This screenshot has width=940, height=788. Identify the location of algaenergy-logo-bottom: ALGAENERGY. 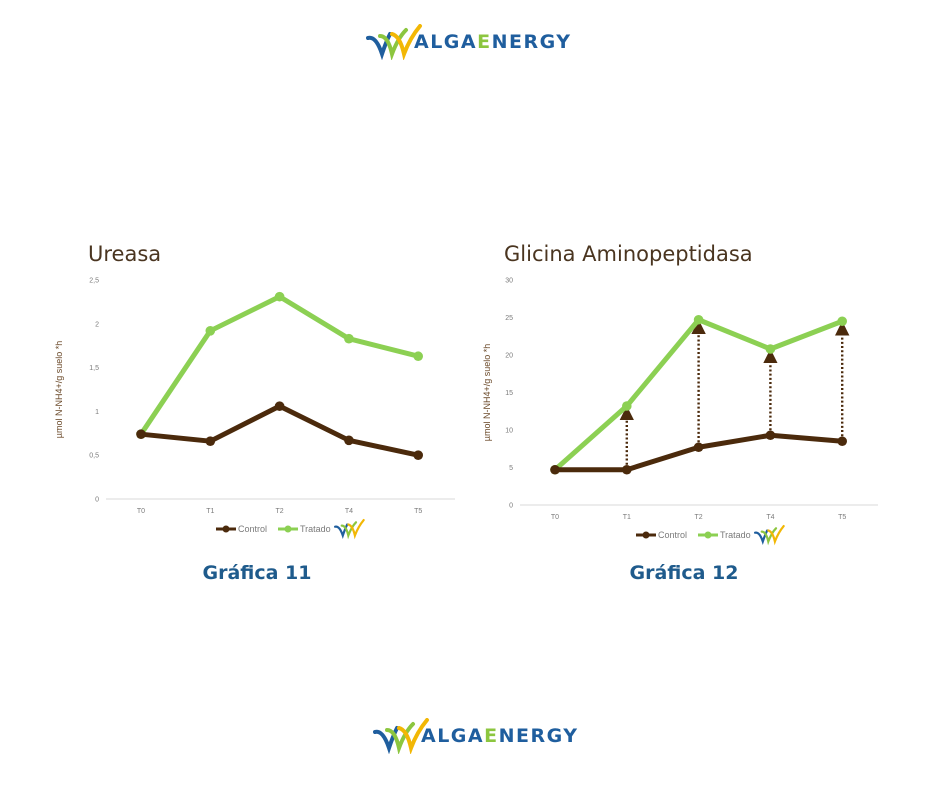
(476, 736).